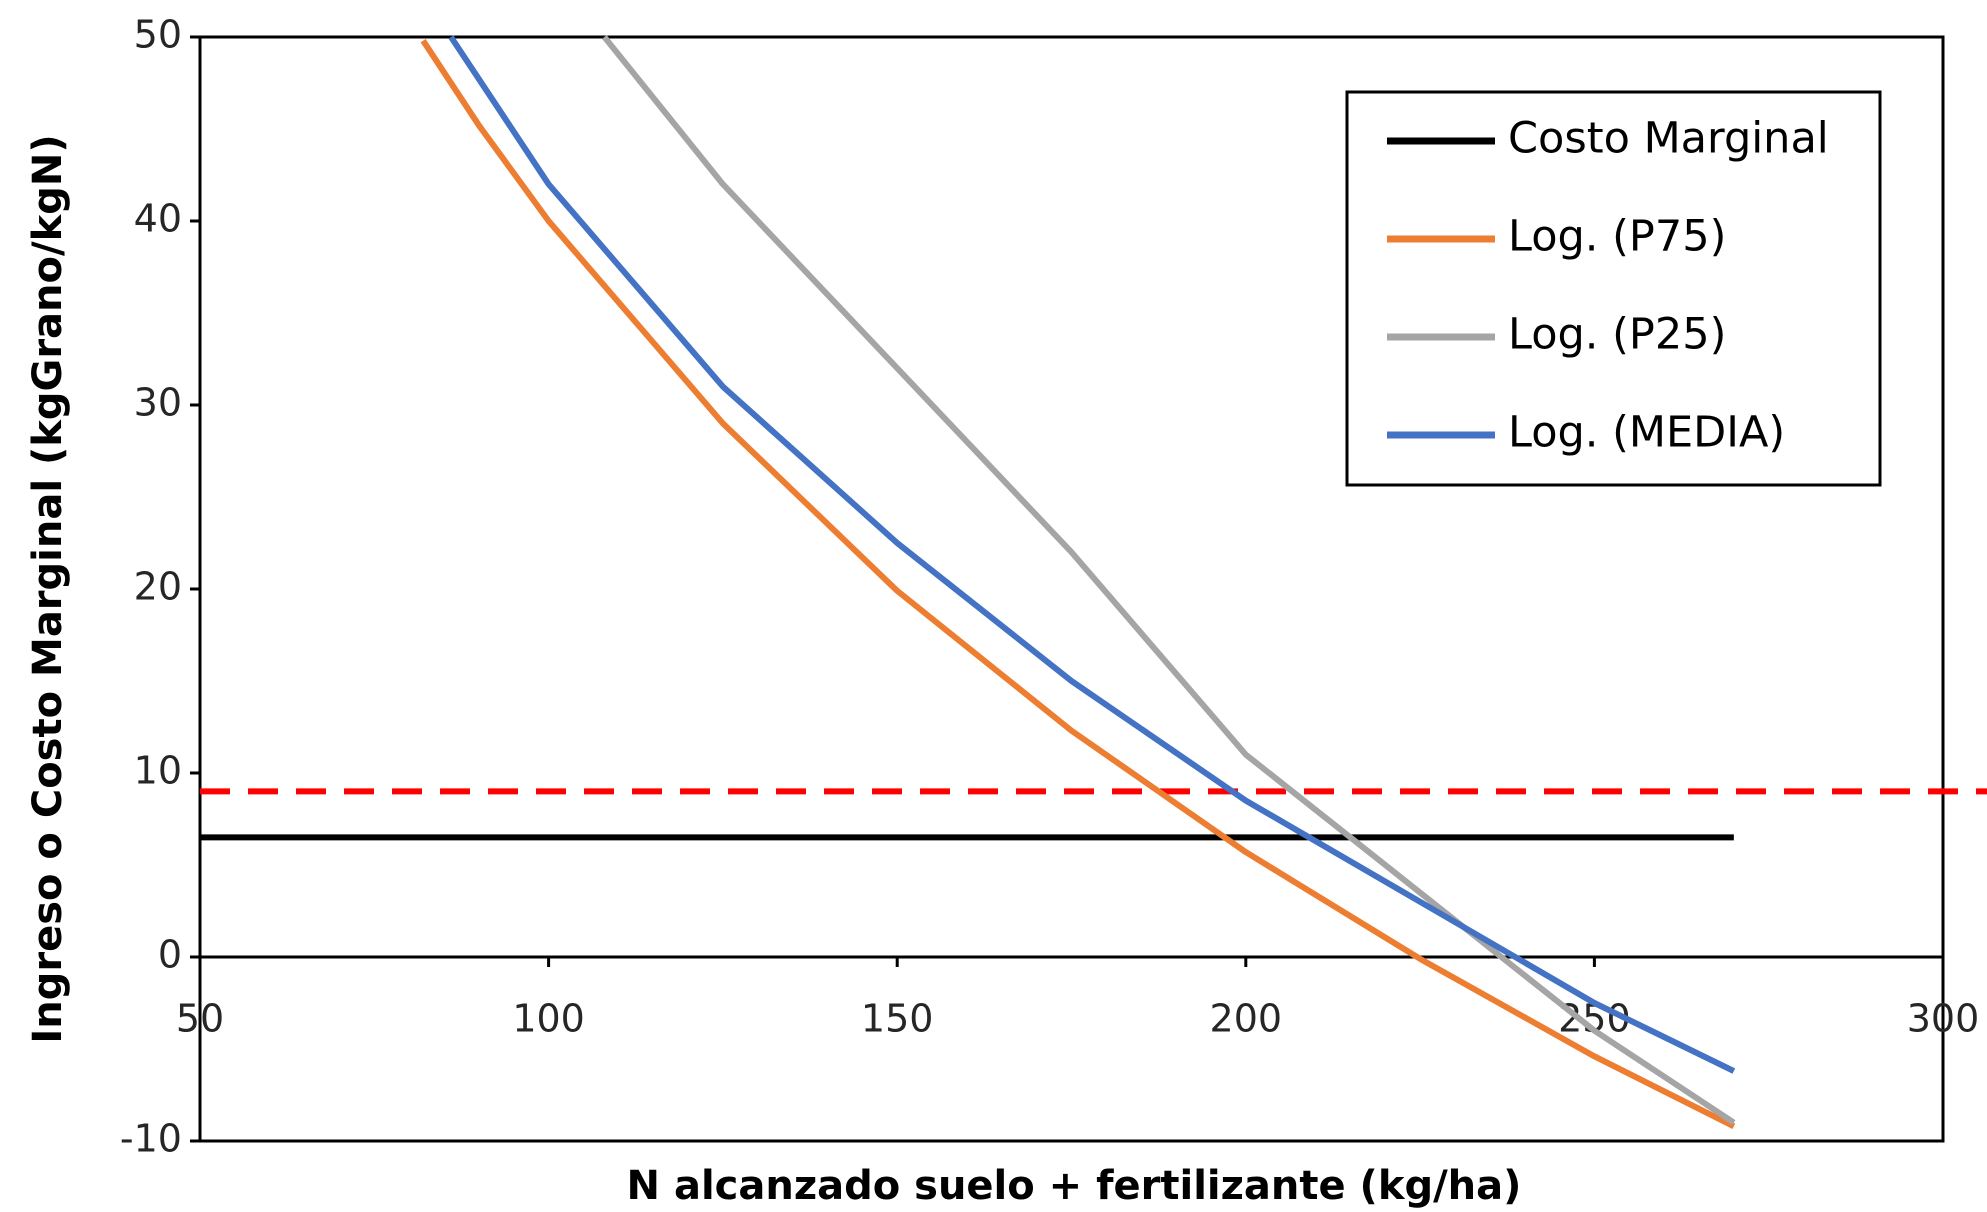  I want to click on legend-label: Log. (MEDIA), so click(1646, 433).